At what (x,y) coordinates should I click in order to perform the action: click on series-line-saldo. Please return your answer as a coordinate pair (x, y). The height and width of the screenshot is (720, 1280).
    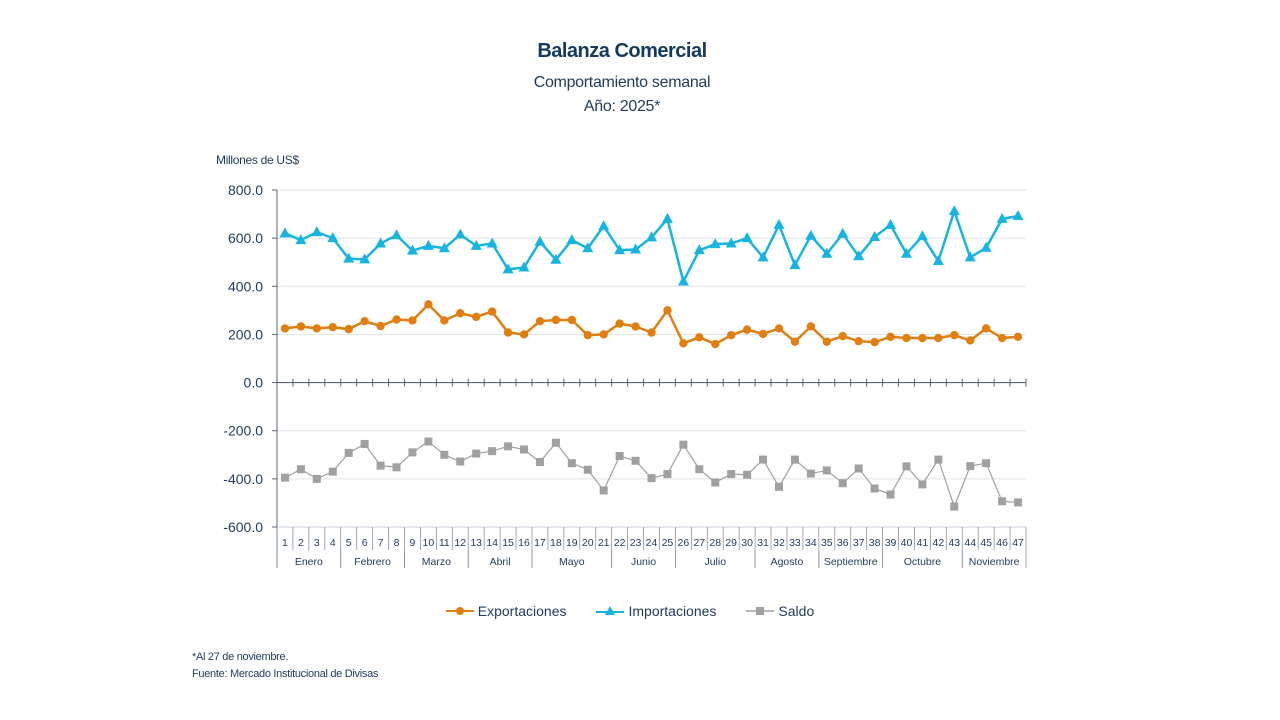
    Looking at the image, I should click on (651, 474).